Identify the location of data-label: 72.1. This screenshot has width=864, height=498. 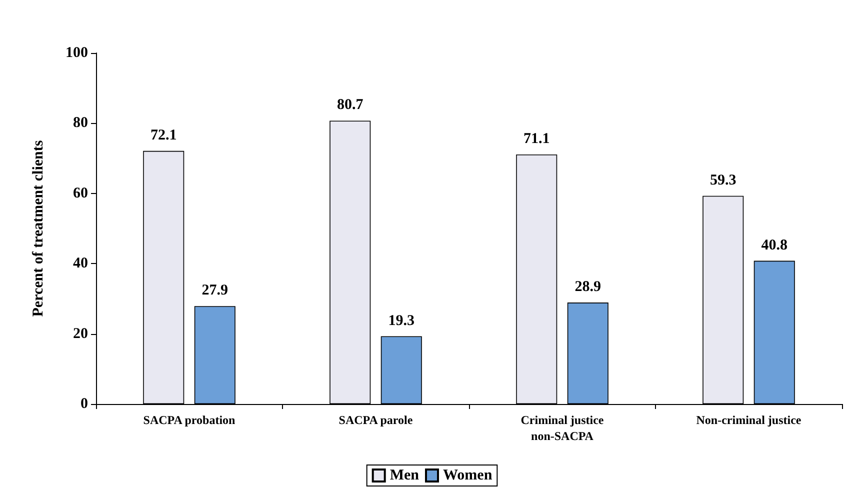
(163, 135).